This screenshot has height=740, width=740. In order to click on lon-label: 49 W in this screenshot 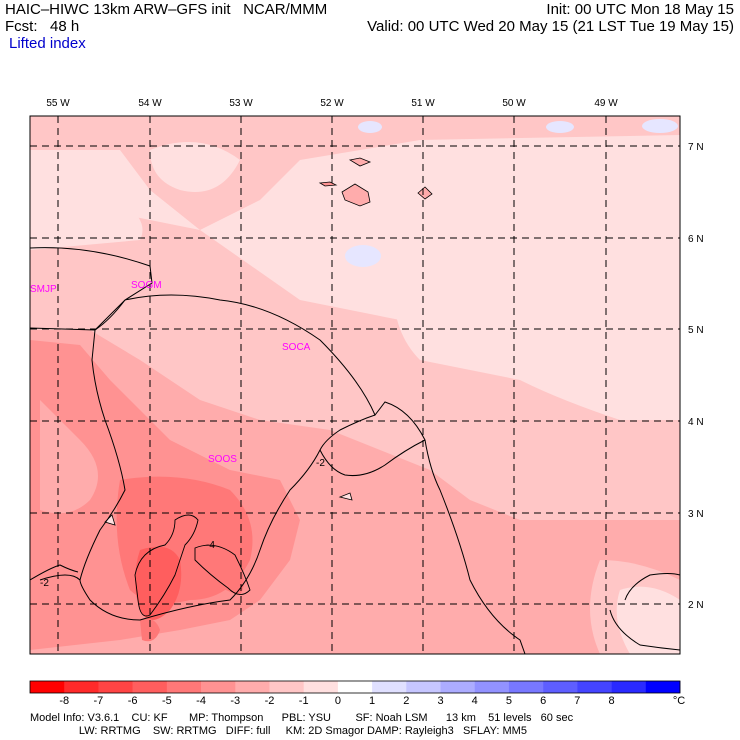, I will do `click(606, 103)`.